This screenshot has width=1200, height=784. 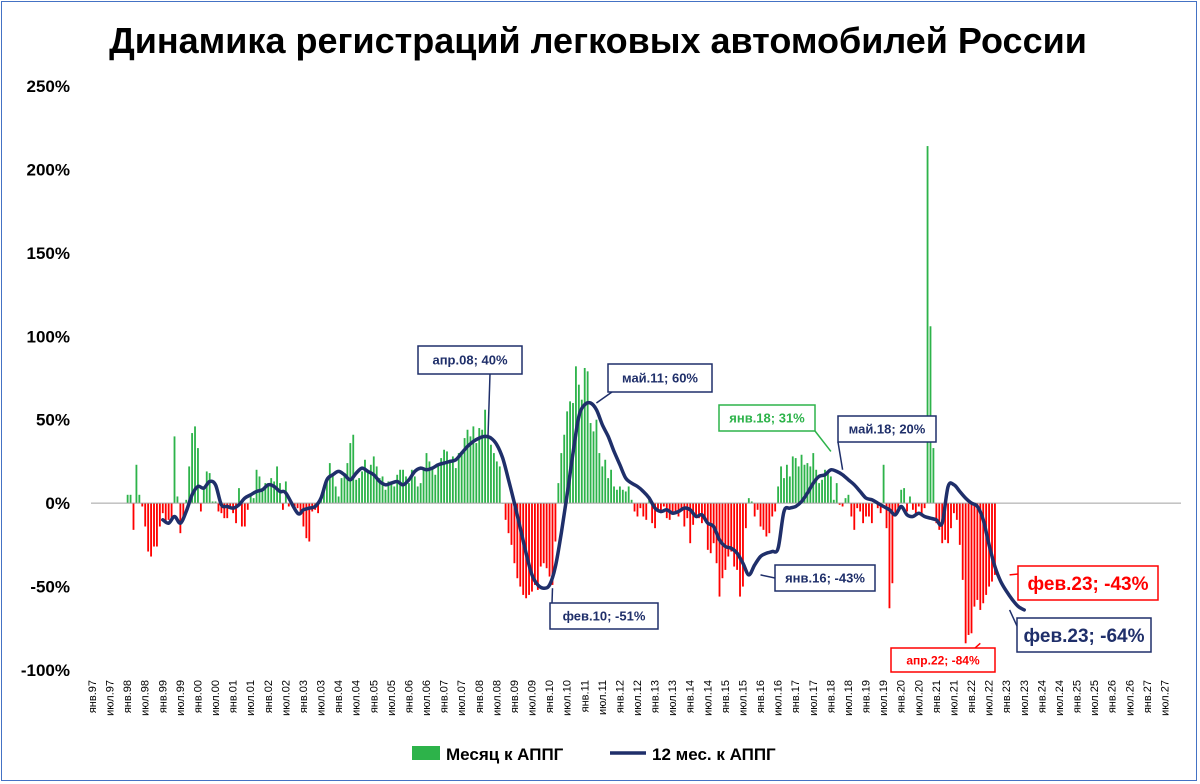 What do you see at coordinates (1095, 698) in the screenshot?
I see `x-tick-label: июл.25` at bounding box center [1095, 698].